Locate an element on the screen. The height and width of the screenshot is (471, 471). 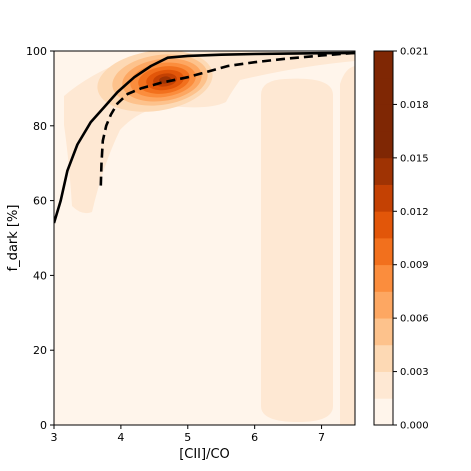
colorbar-tick-label: 0.012 is located at coordinates (414, 212).